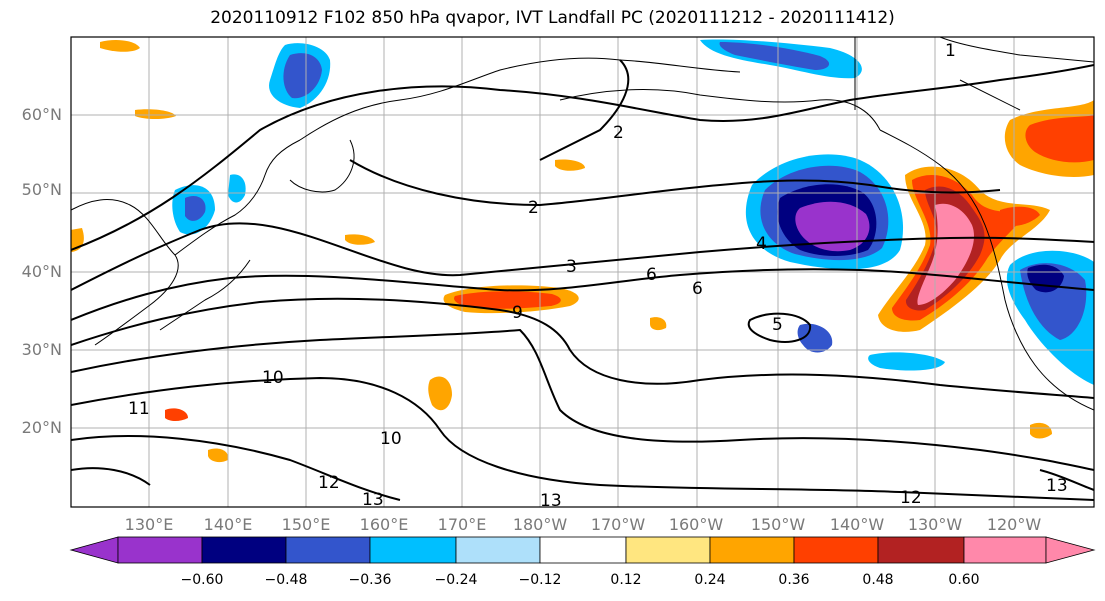  What do you see at coordinates (370, 580) in the screenshot?
I see `colorbar-tick-label: −0.36` at bounding box center [370, 580].